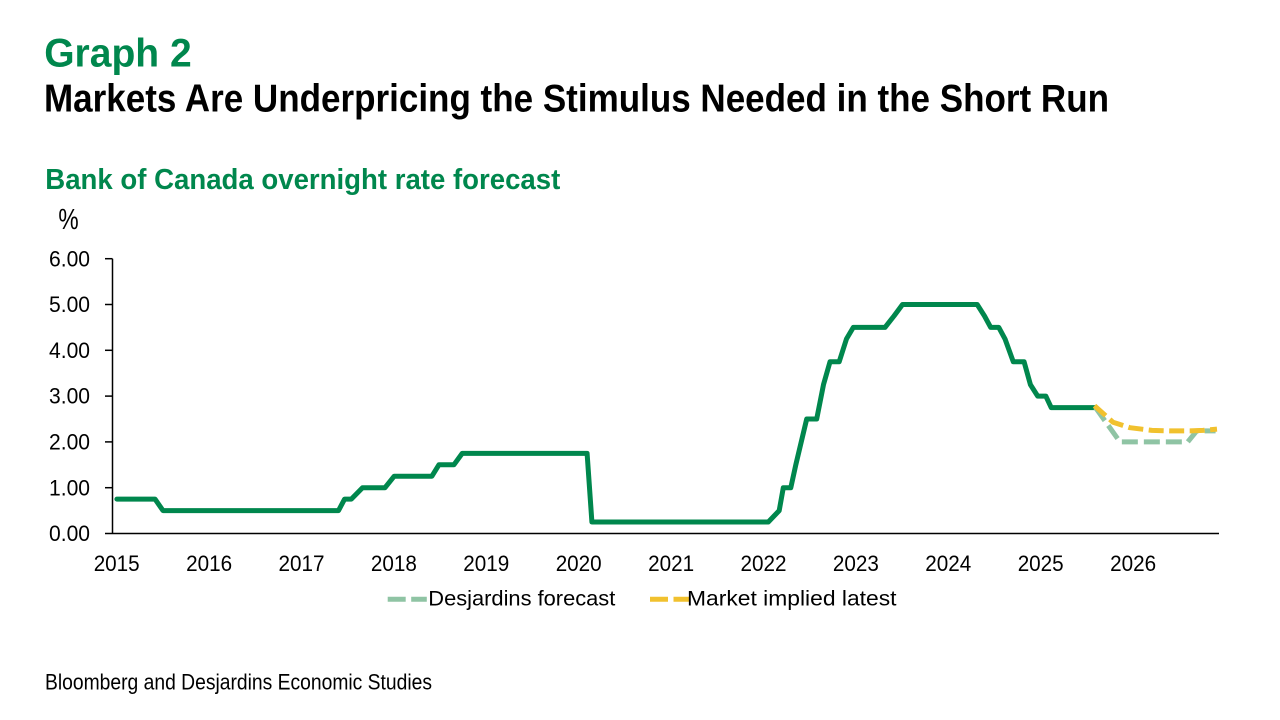  What do you see at coordinates (69, 258) in the screenshot?
I see `svg-text: 6.00` at bounding box center [69, 258].